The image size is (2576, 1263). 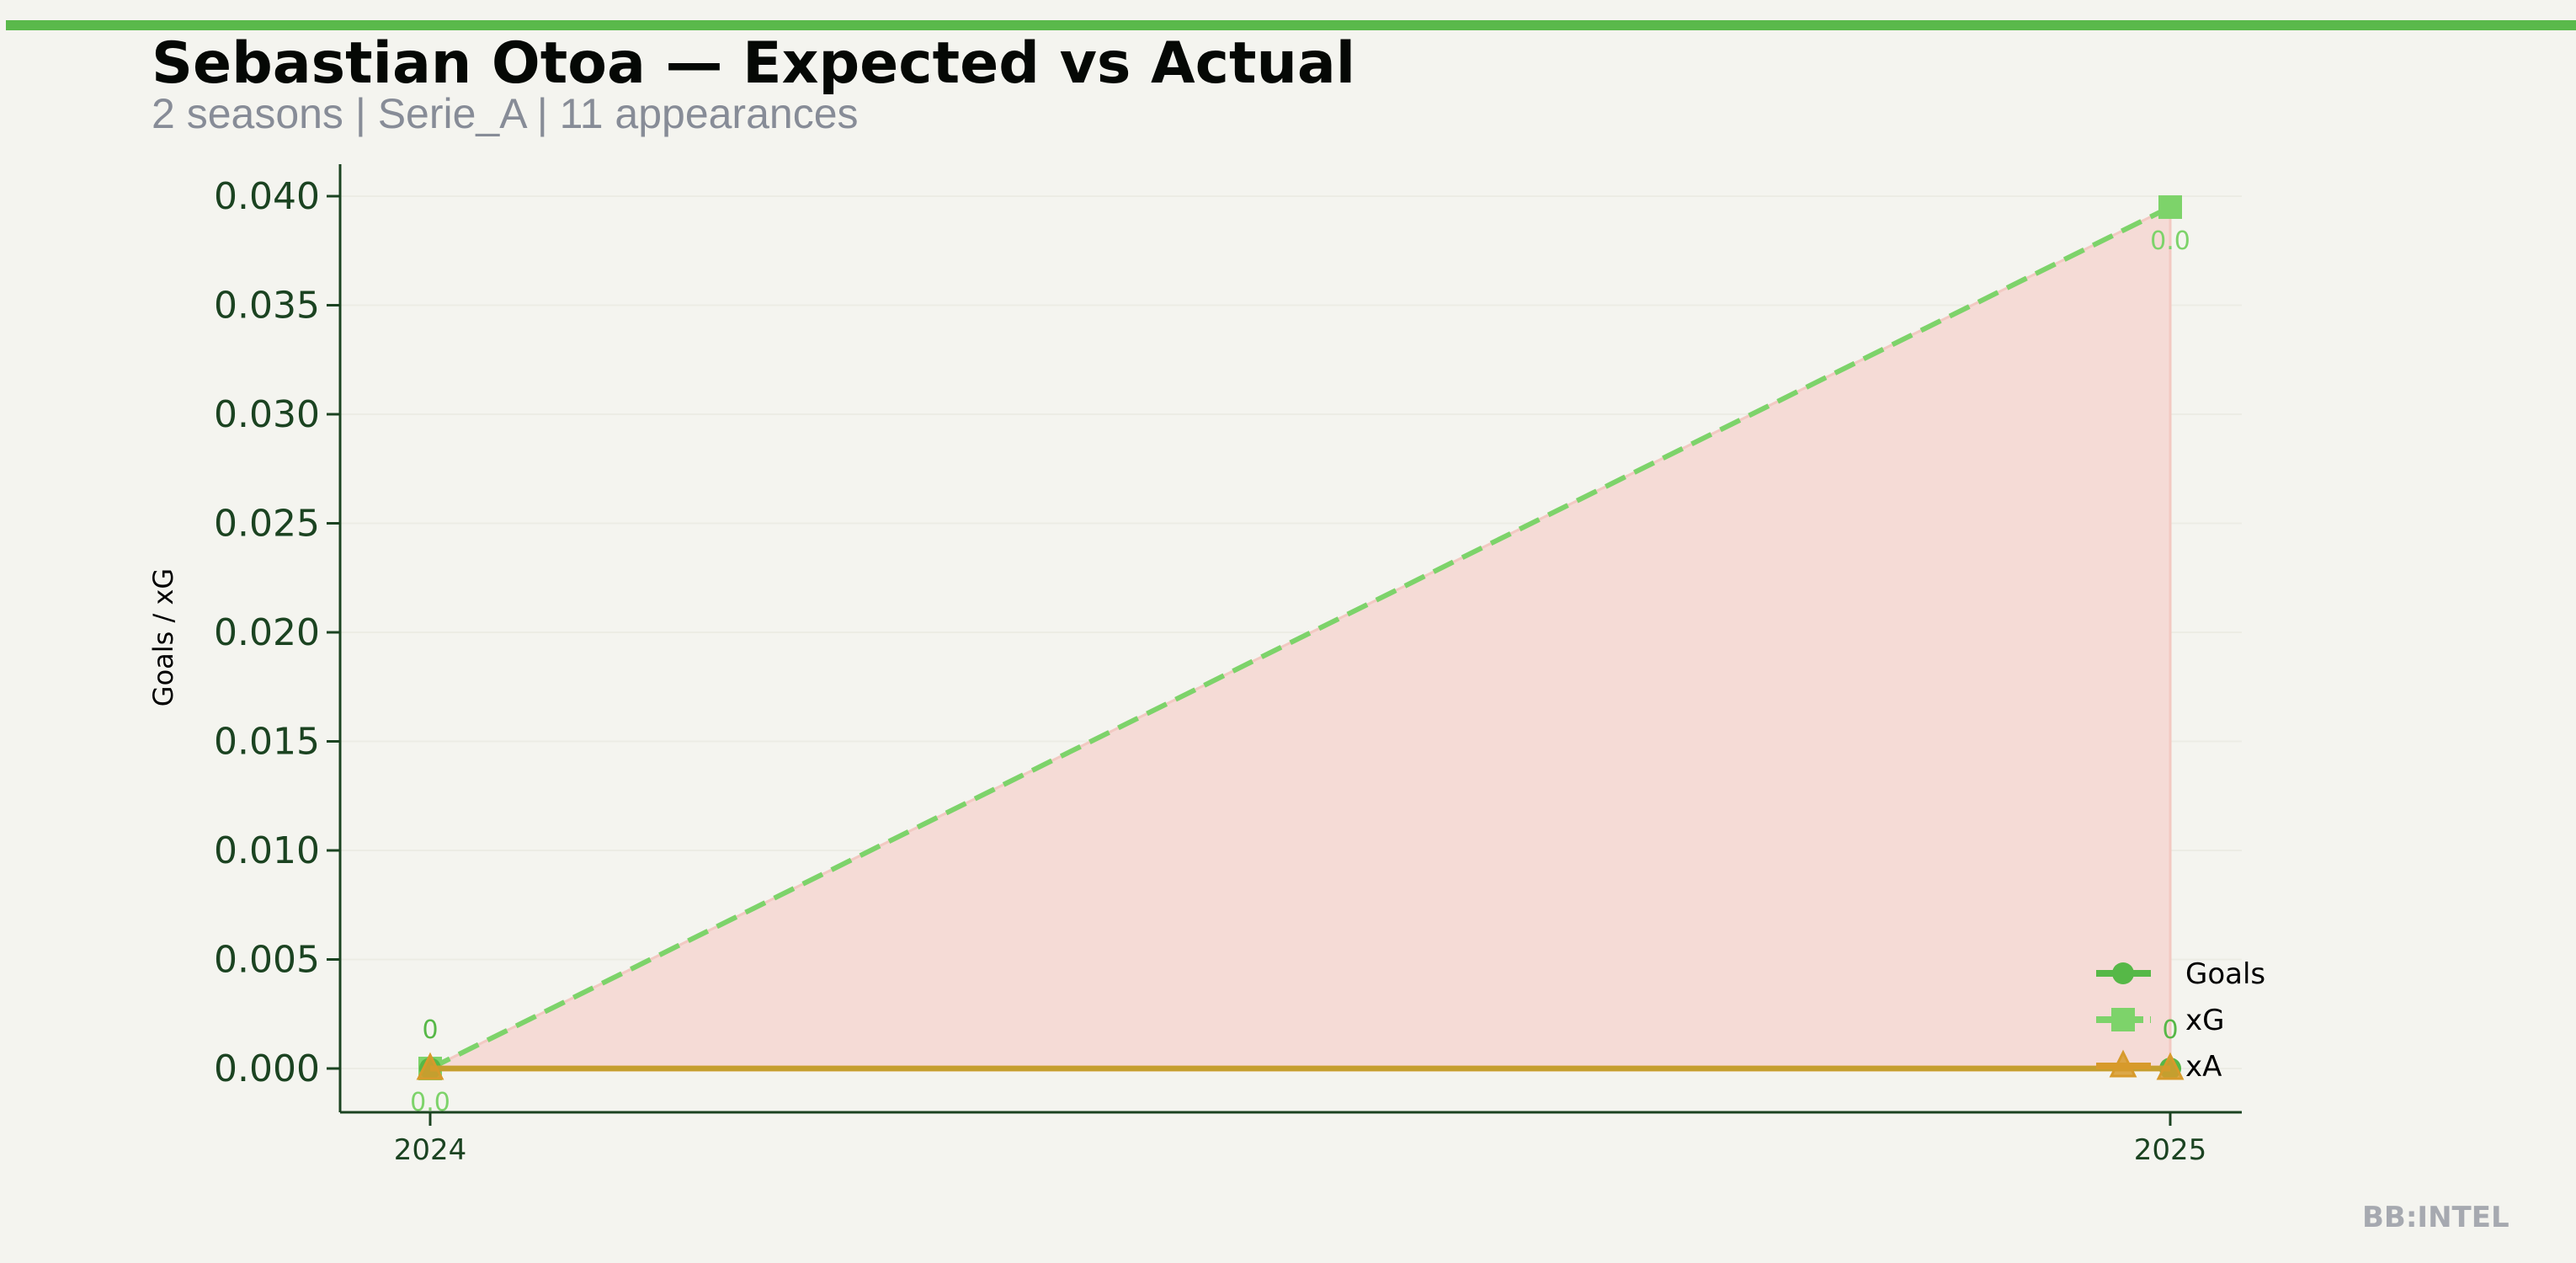 What do you see at coordinates (1291, 25) in the screenshot?
I see `accent-bar` at bounding box center [1291, 25].